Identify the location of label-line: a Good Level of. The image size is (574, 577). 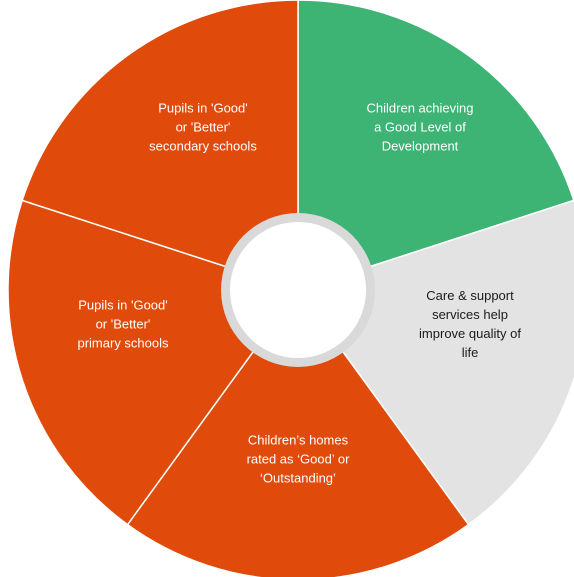
(420, 126).